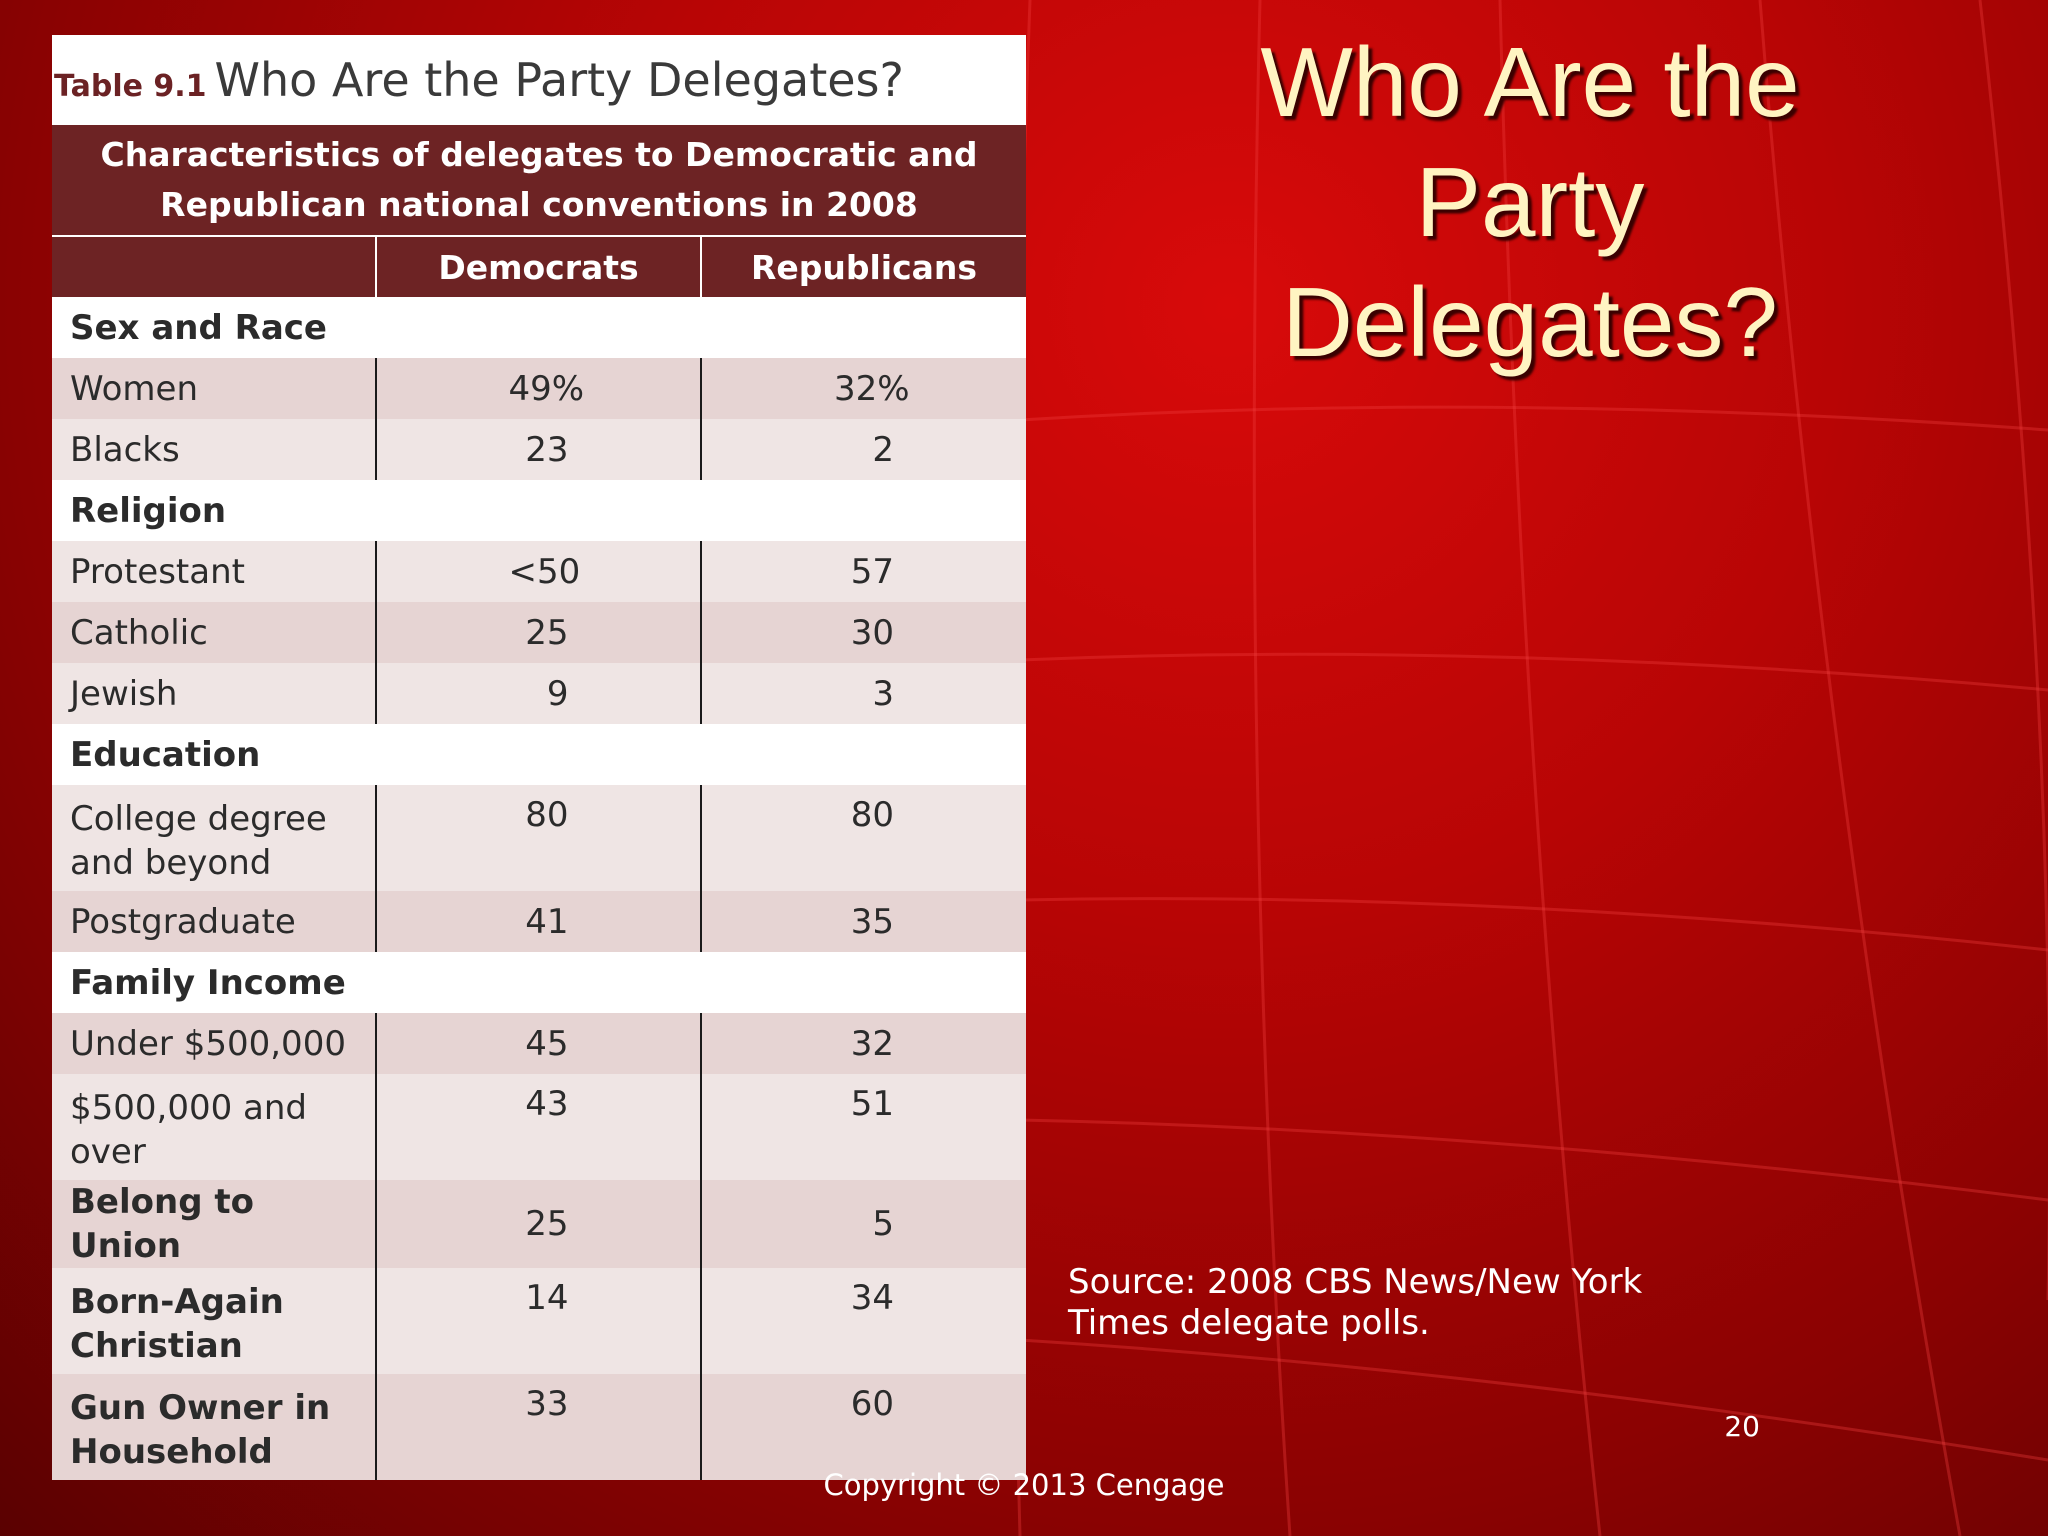  I want to click on democrats-value: 33, so click(538, 1427).